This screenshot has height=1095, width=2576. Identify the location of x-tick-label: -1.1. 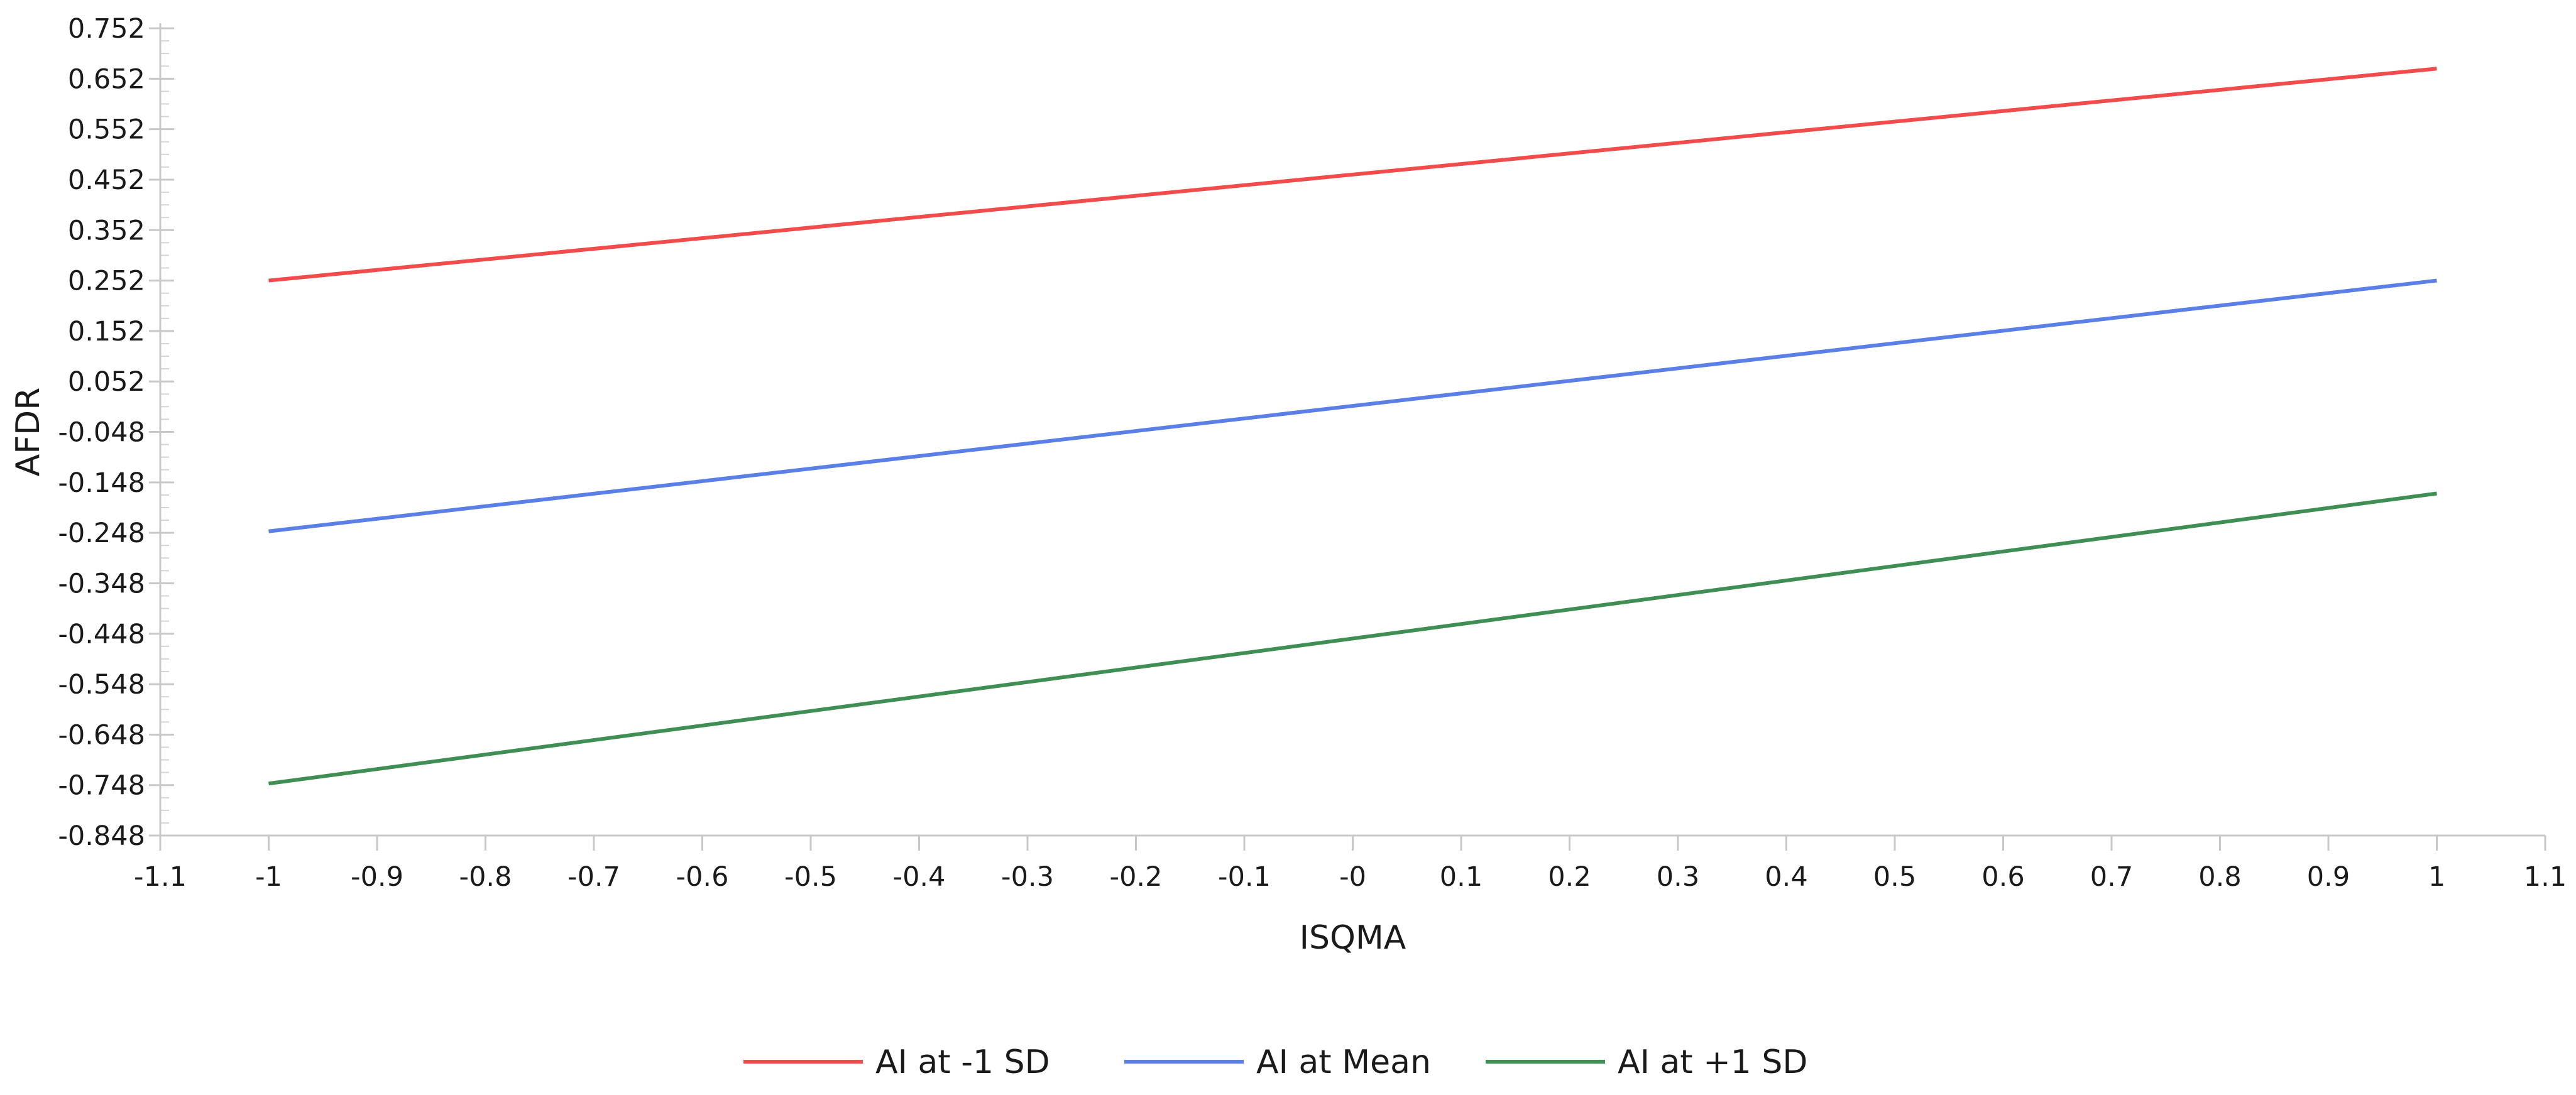
(160, 877).